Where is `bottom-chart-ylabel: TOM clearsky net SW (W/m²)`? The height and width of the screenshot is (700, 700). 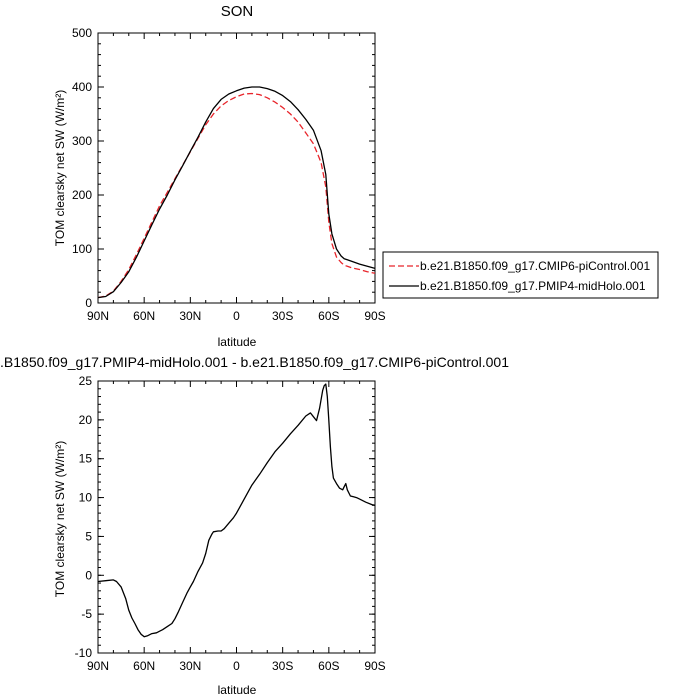
bottom-chart-ylabel: TOM clearsky net SW (W/m²) is located at coordinates (60, 519).